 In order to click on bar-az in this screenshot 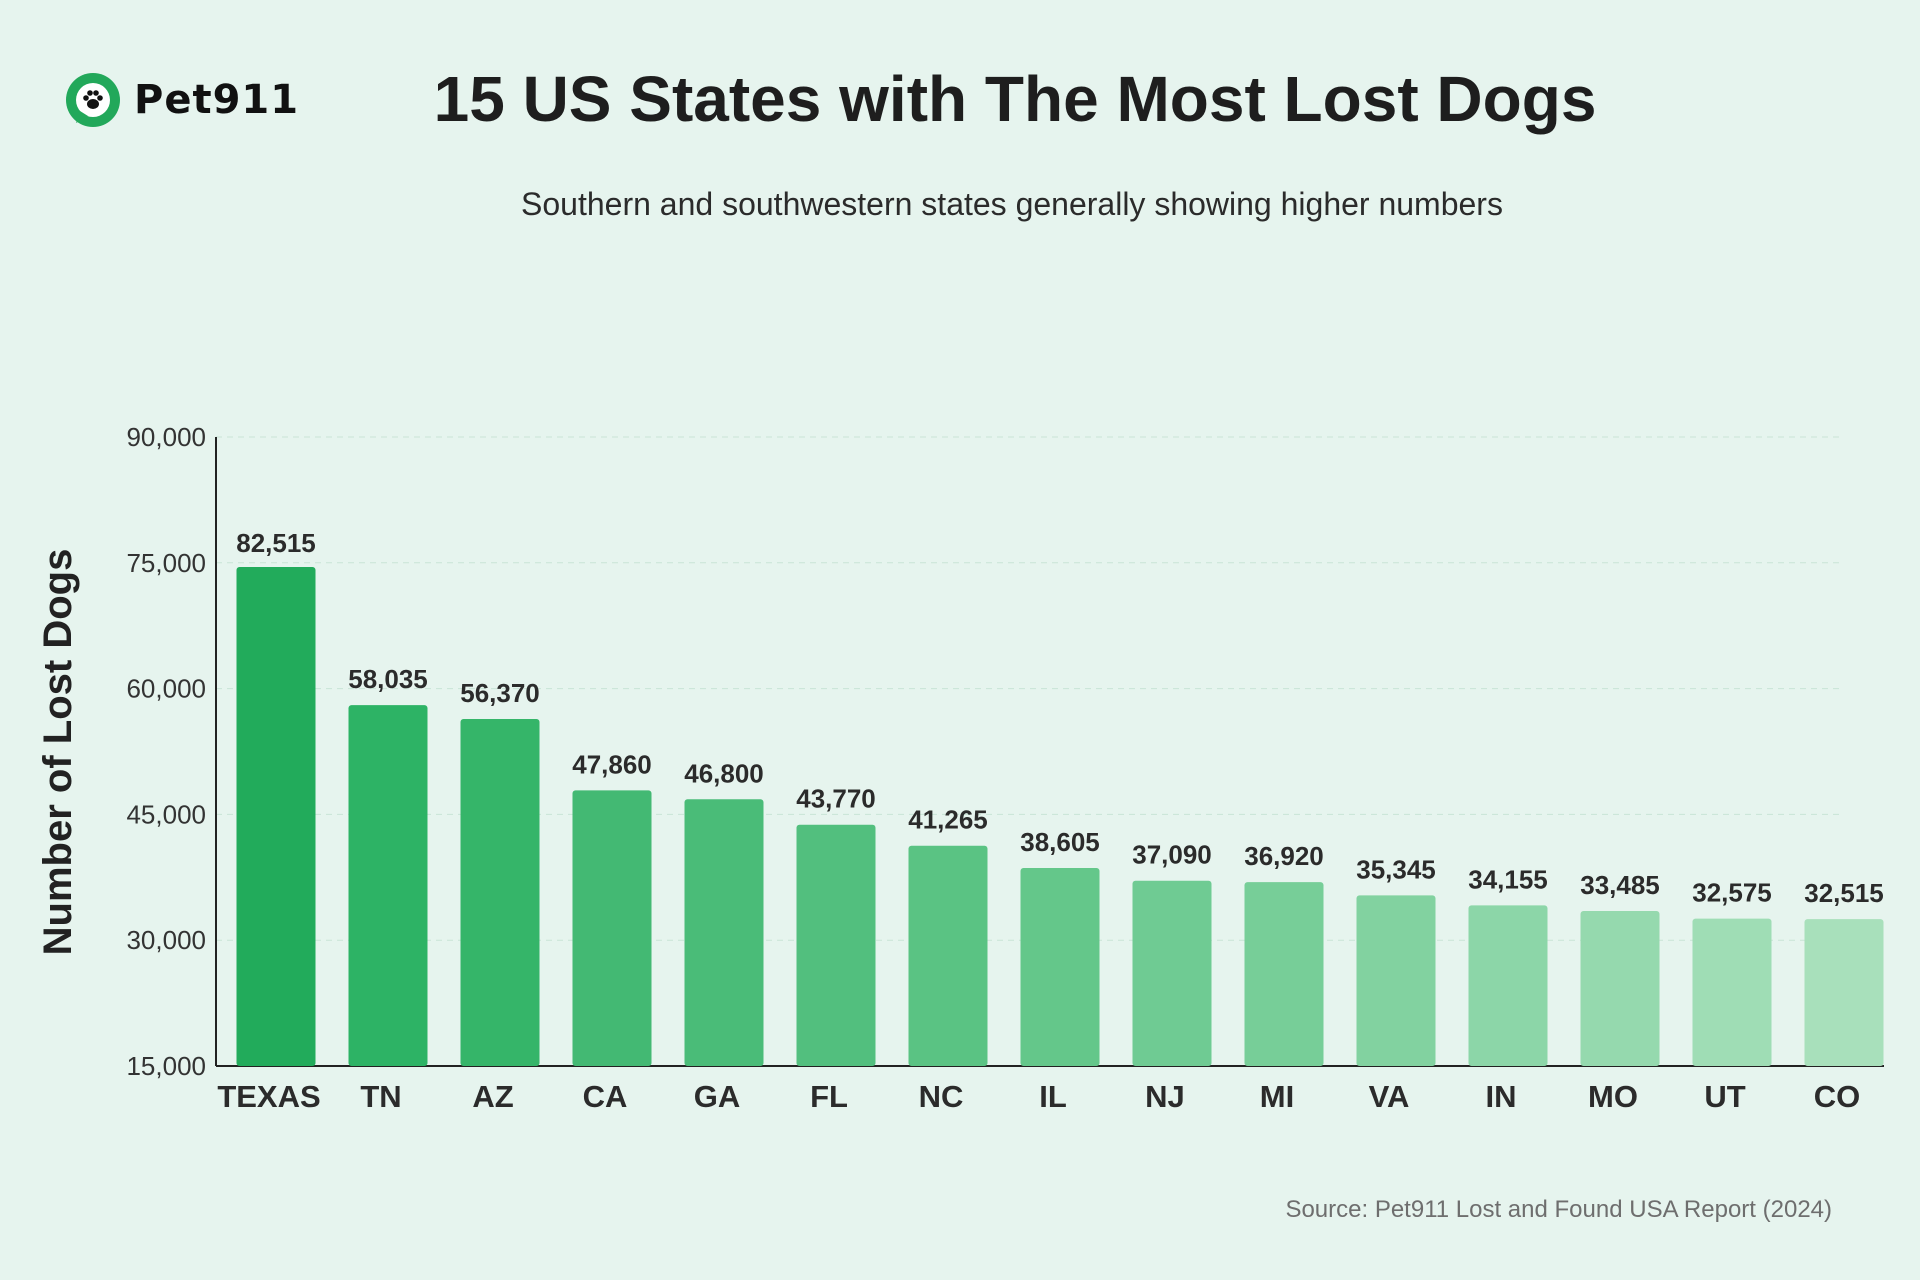, I will do `click(500, 892)`.